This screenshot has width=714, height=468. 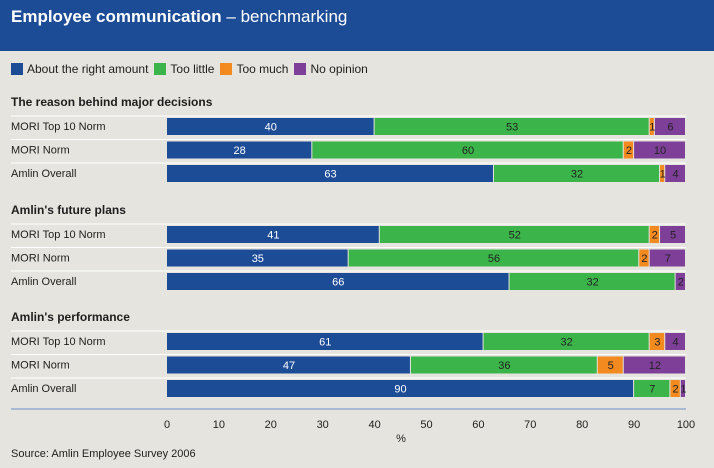 I want to click on x-tick-label: 70, so click(x=530, y=425).